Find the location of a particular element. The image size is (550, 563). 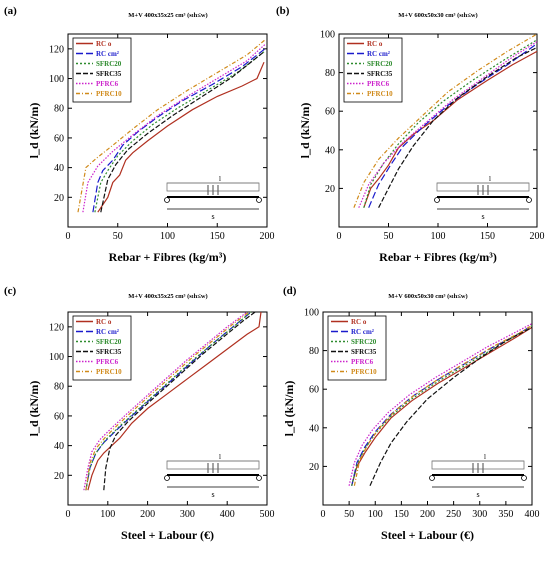

panel-letter: (c) is located at coordinates (10, 291).